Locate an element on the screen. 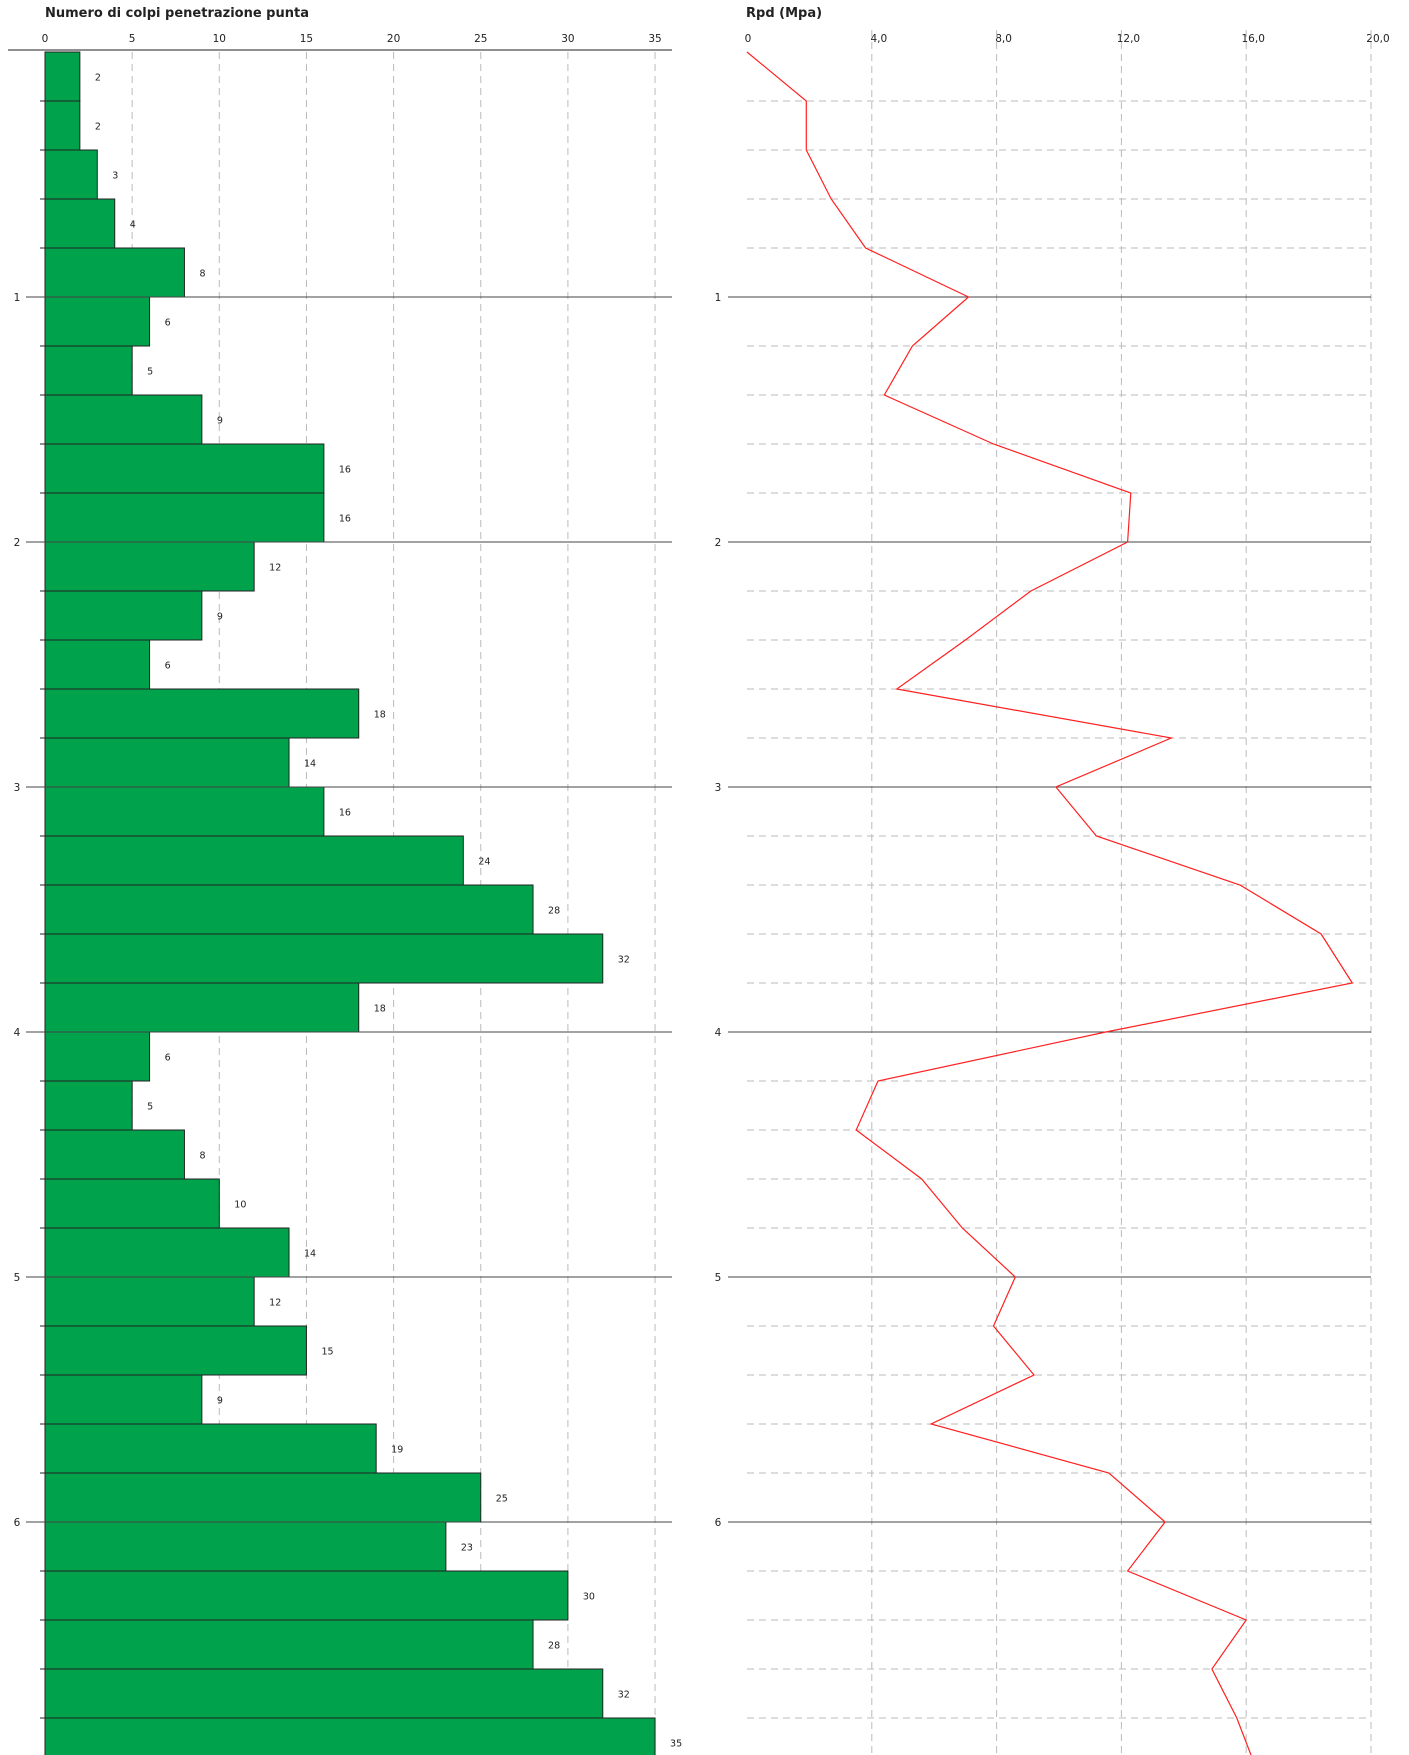  left-x-tick-label: 5 is located at coordinates (132, 39).